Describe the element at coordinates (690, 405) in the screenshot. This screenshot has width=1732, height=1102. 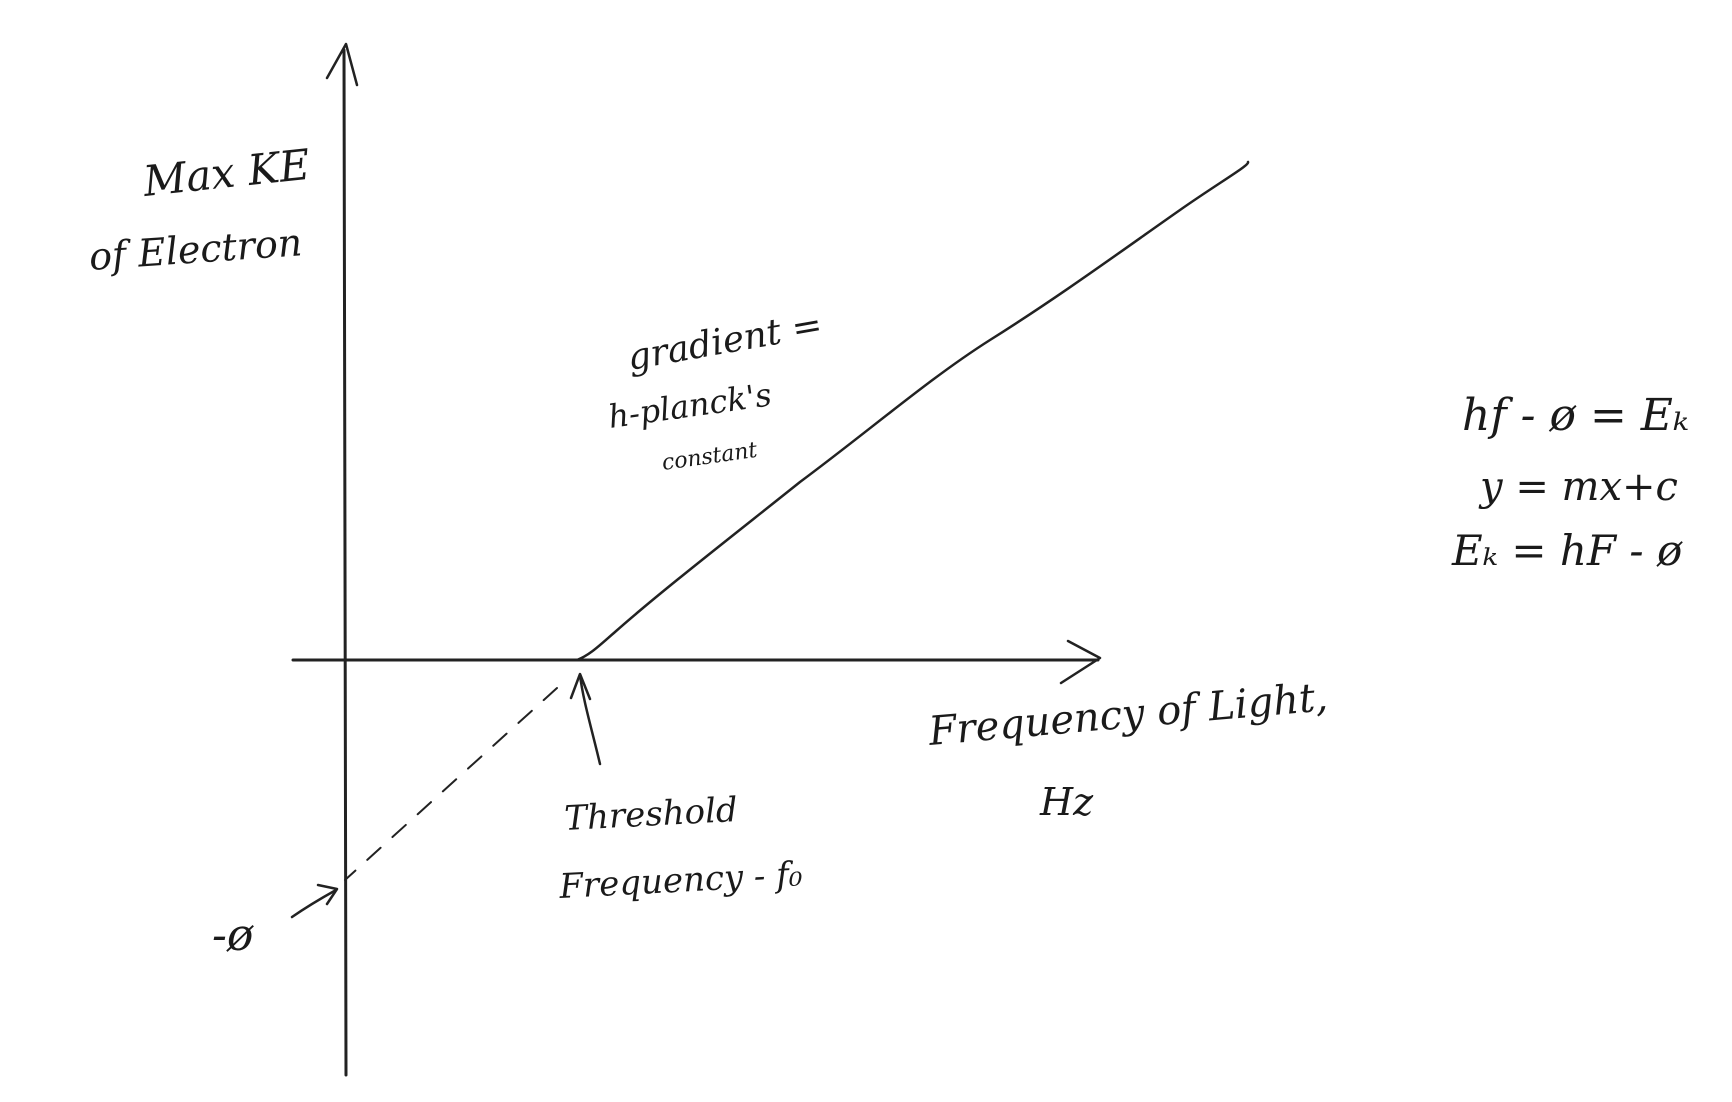
I see `gradient-note-line-2: h-planck's` at that location.